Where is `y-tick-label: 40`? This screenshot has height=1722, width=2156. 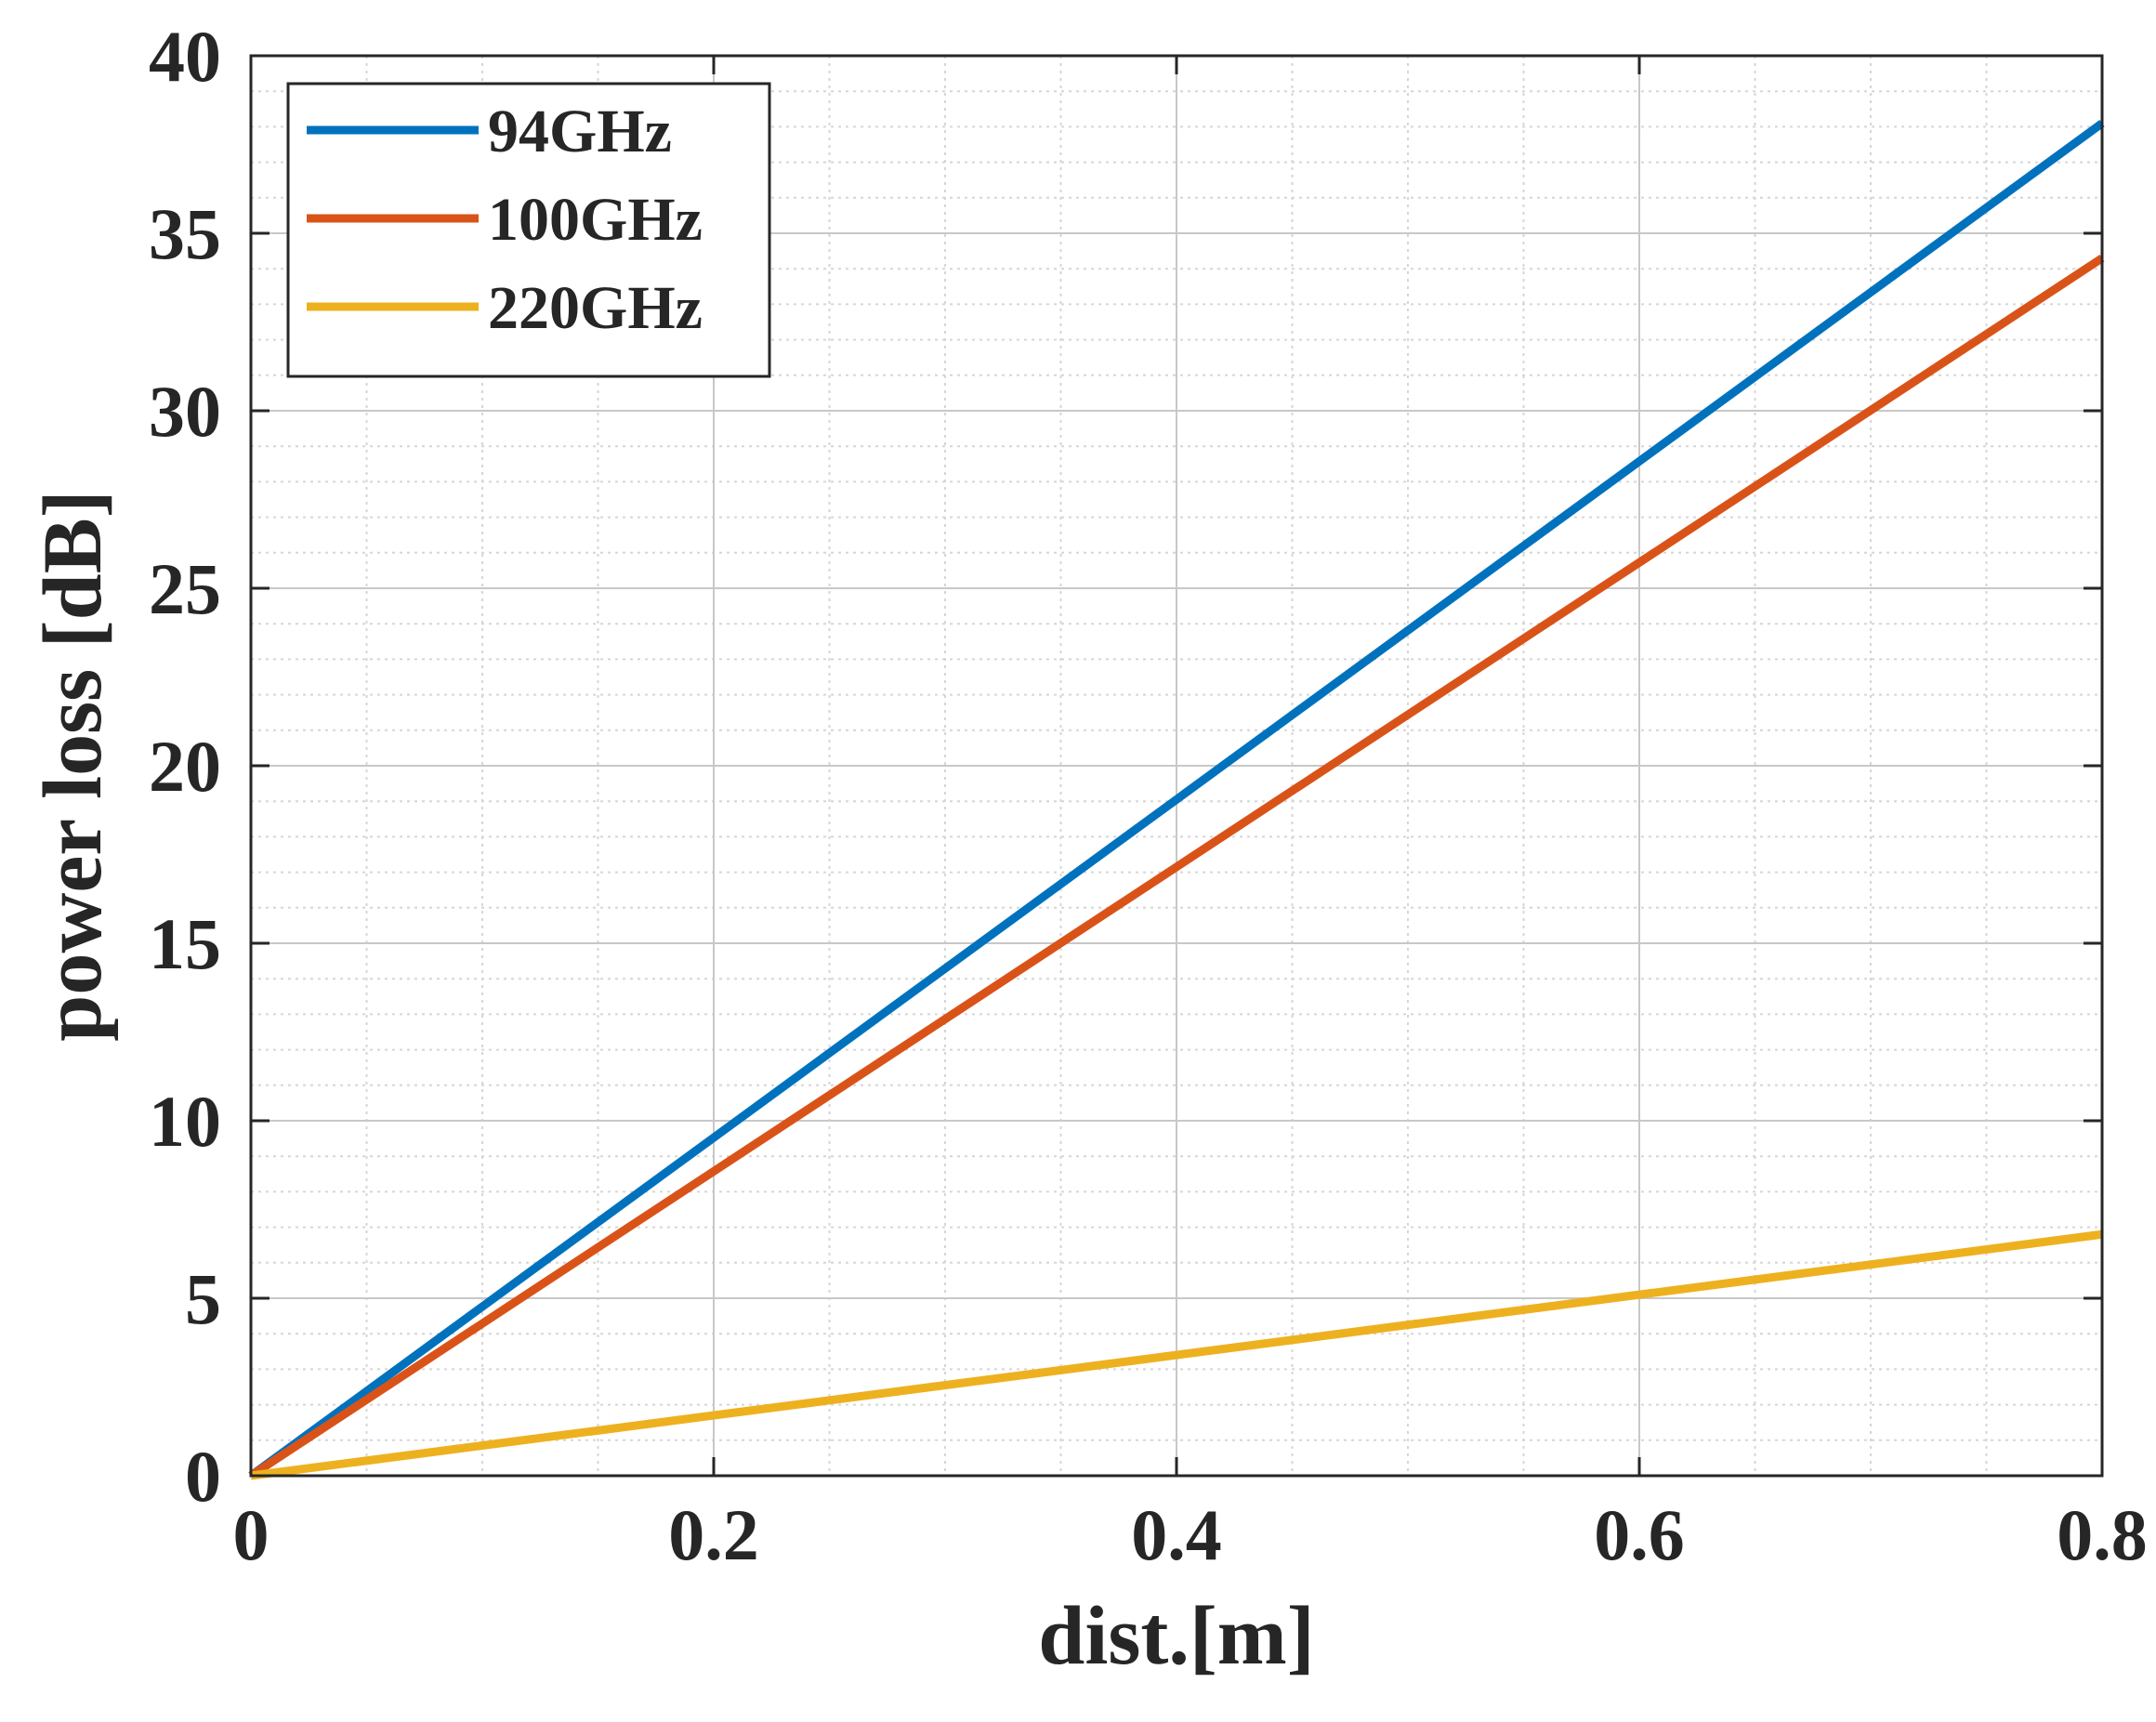 y-tick-label: 40 is located at coordinates (185, 56).